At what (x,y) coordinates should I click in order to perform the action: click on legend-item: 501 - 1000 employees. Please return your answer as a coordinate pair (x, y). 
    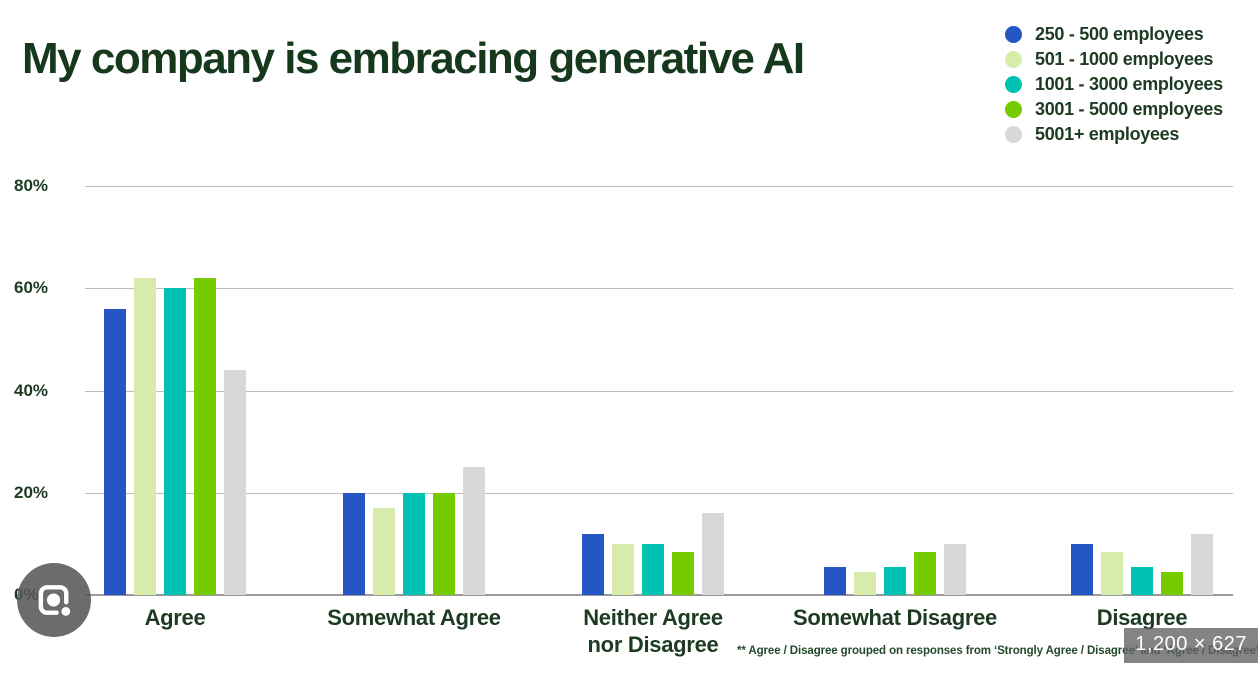
    Looking at the image, I should click on (1114, 59).